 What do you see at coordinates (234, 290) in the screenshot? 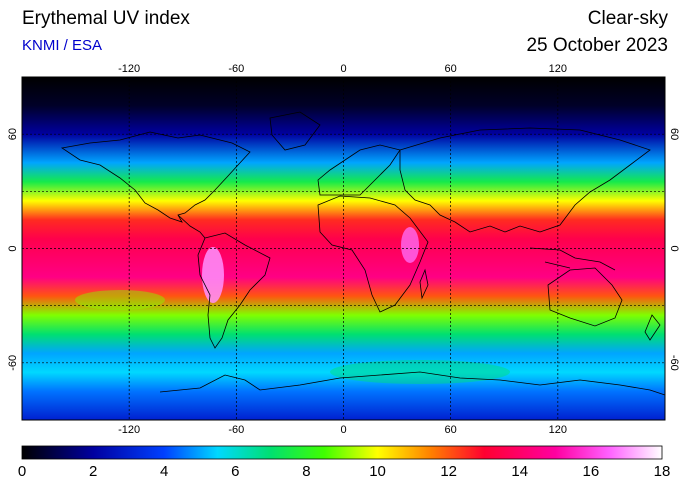
I see `south-america-coast` at bounding box center [234, 290].